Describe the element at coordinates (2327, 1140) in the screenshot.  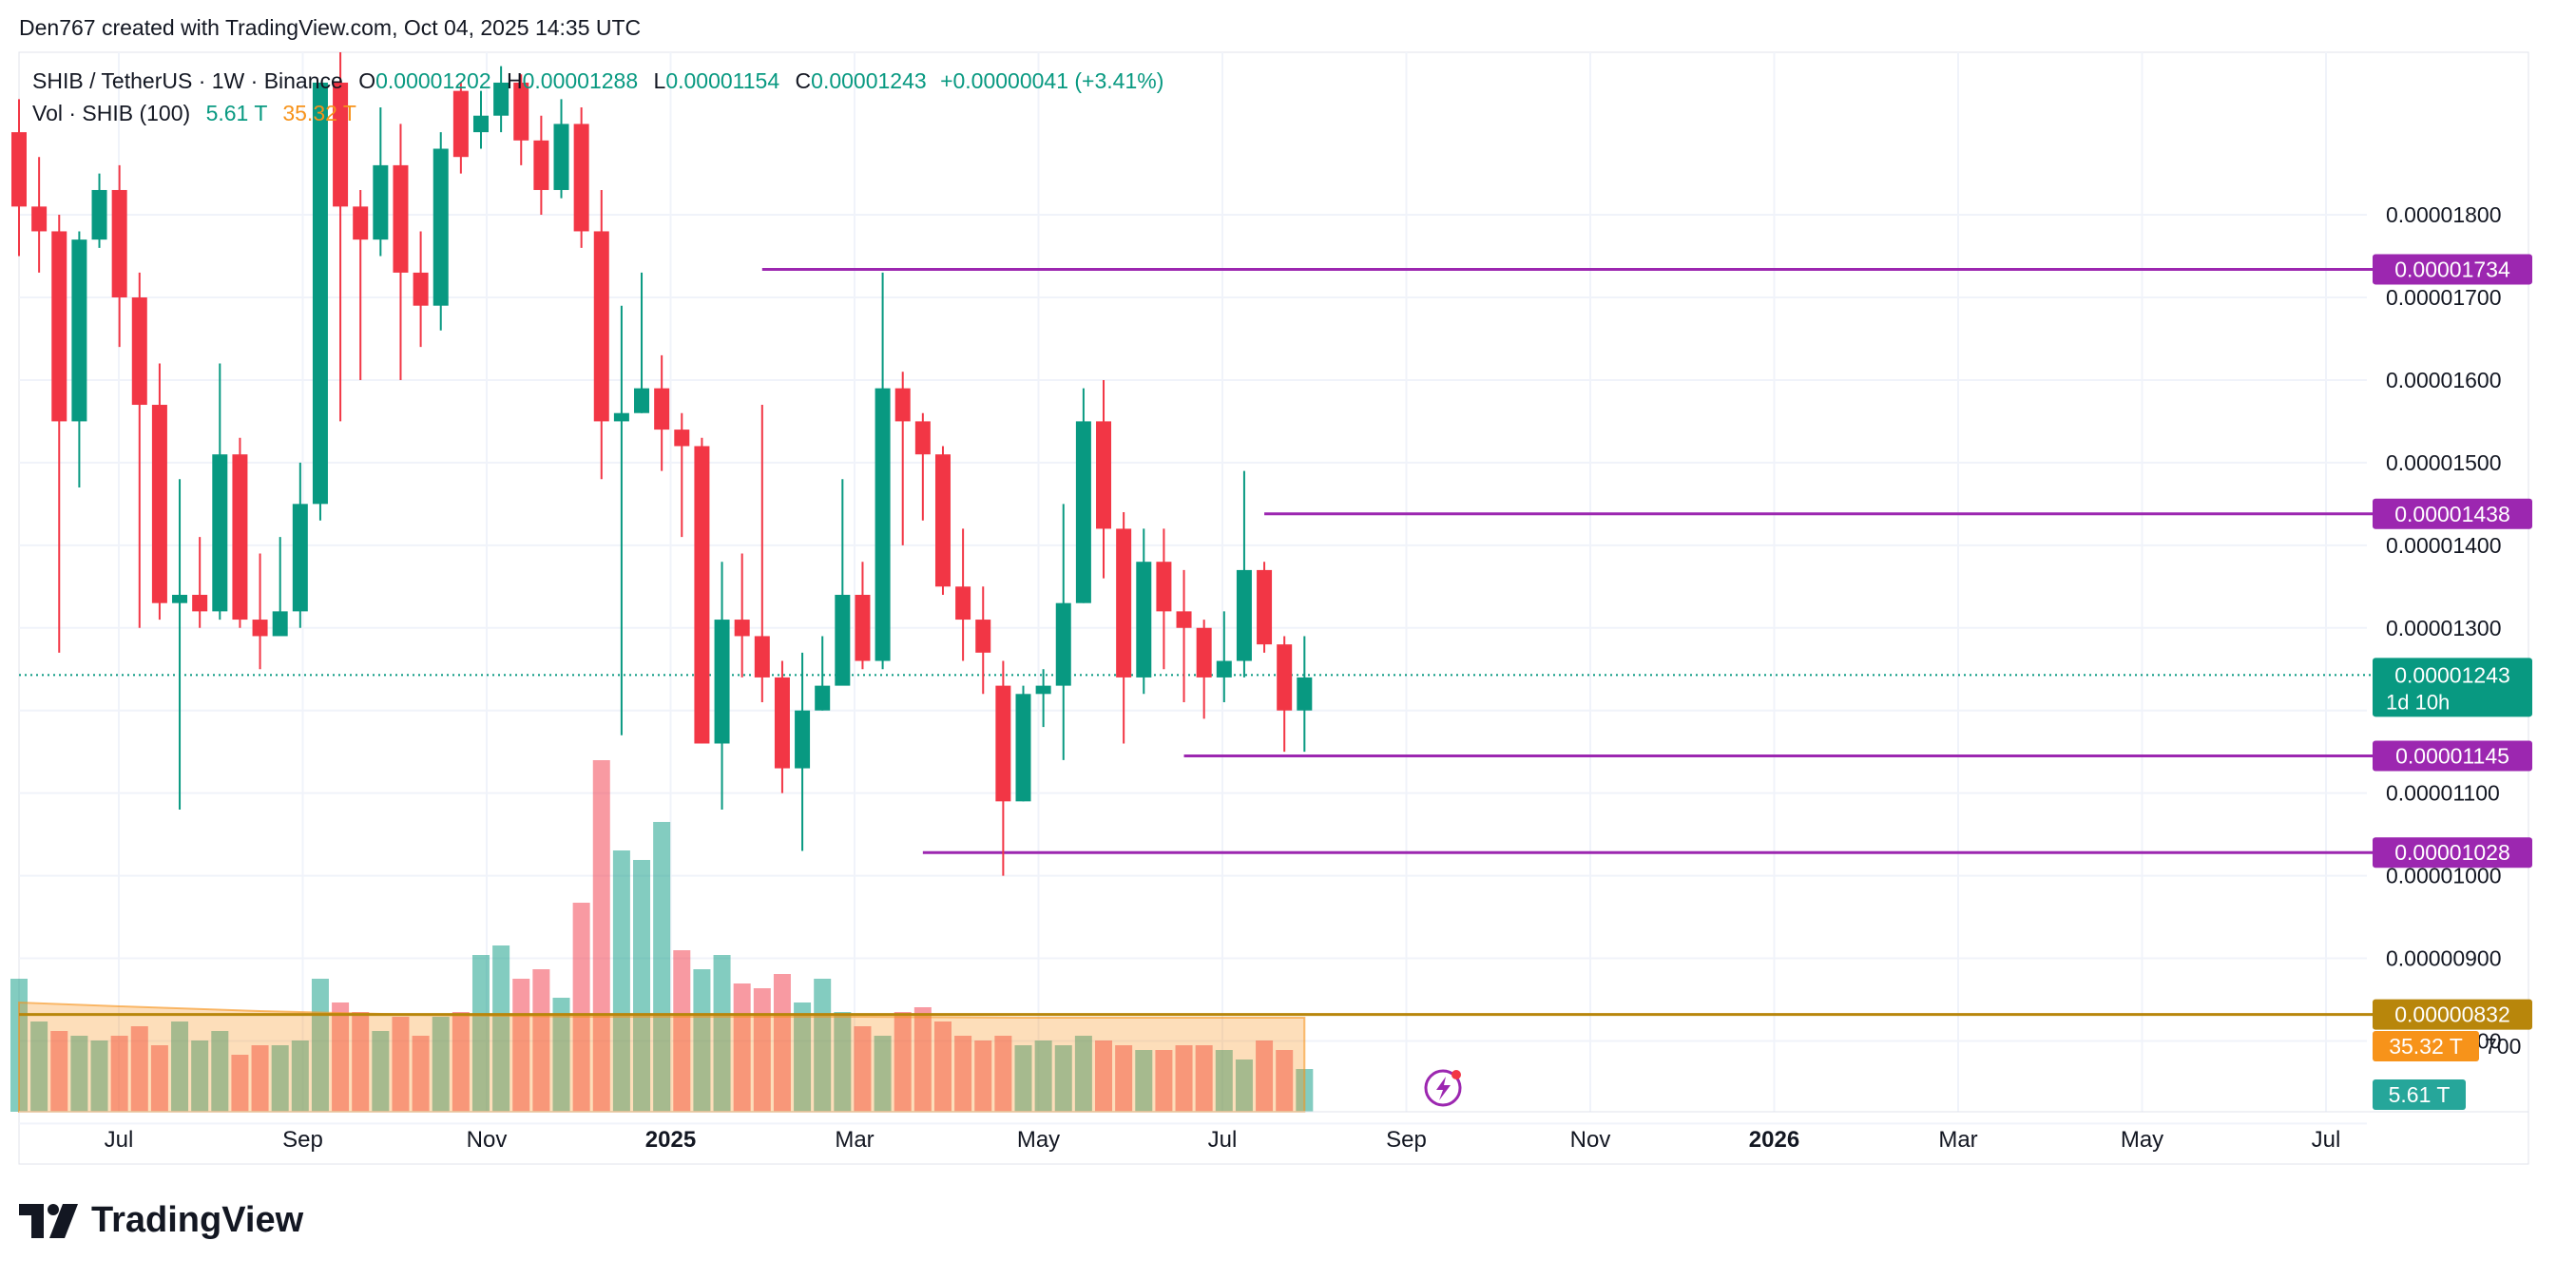
I see `time-tick-label: Jul` at that location.